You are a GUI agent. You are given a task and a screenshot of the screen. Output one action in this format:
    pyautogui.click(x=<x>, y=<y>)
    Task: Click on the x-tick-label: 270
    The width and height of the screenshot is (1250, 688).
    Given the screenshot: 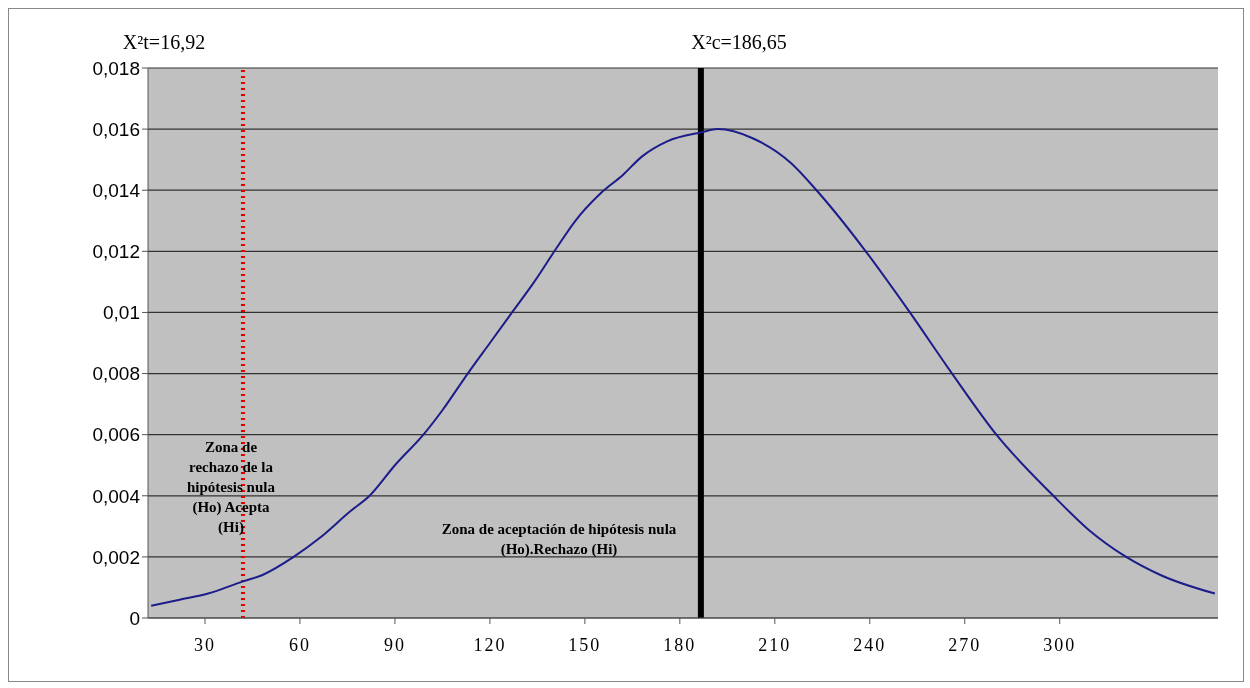 What is the action you would take?
    pyautogui.click(x=965, y=644)
    